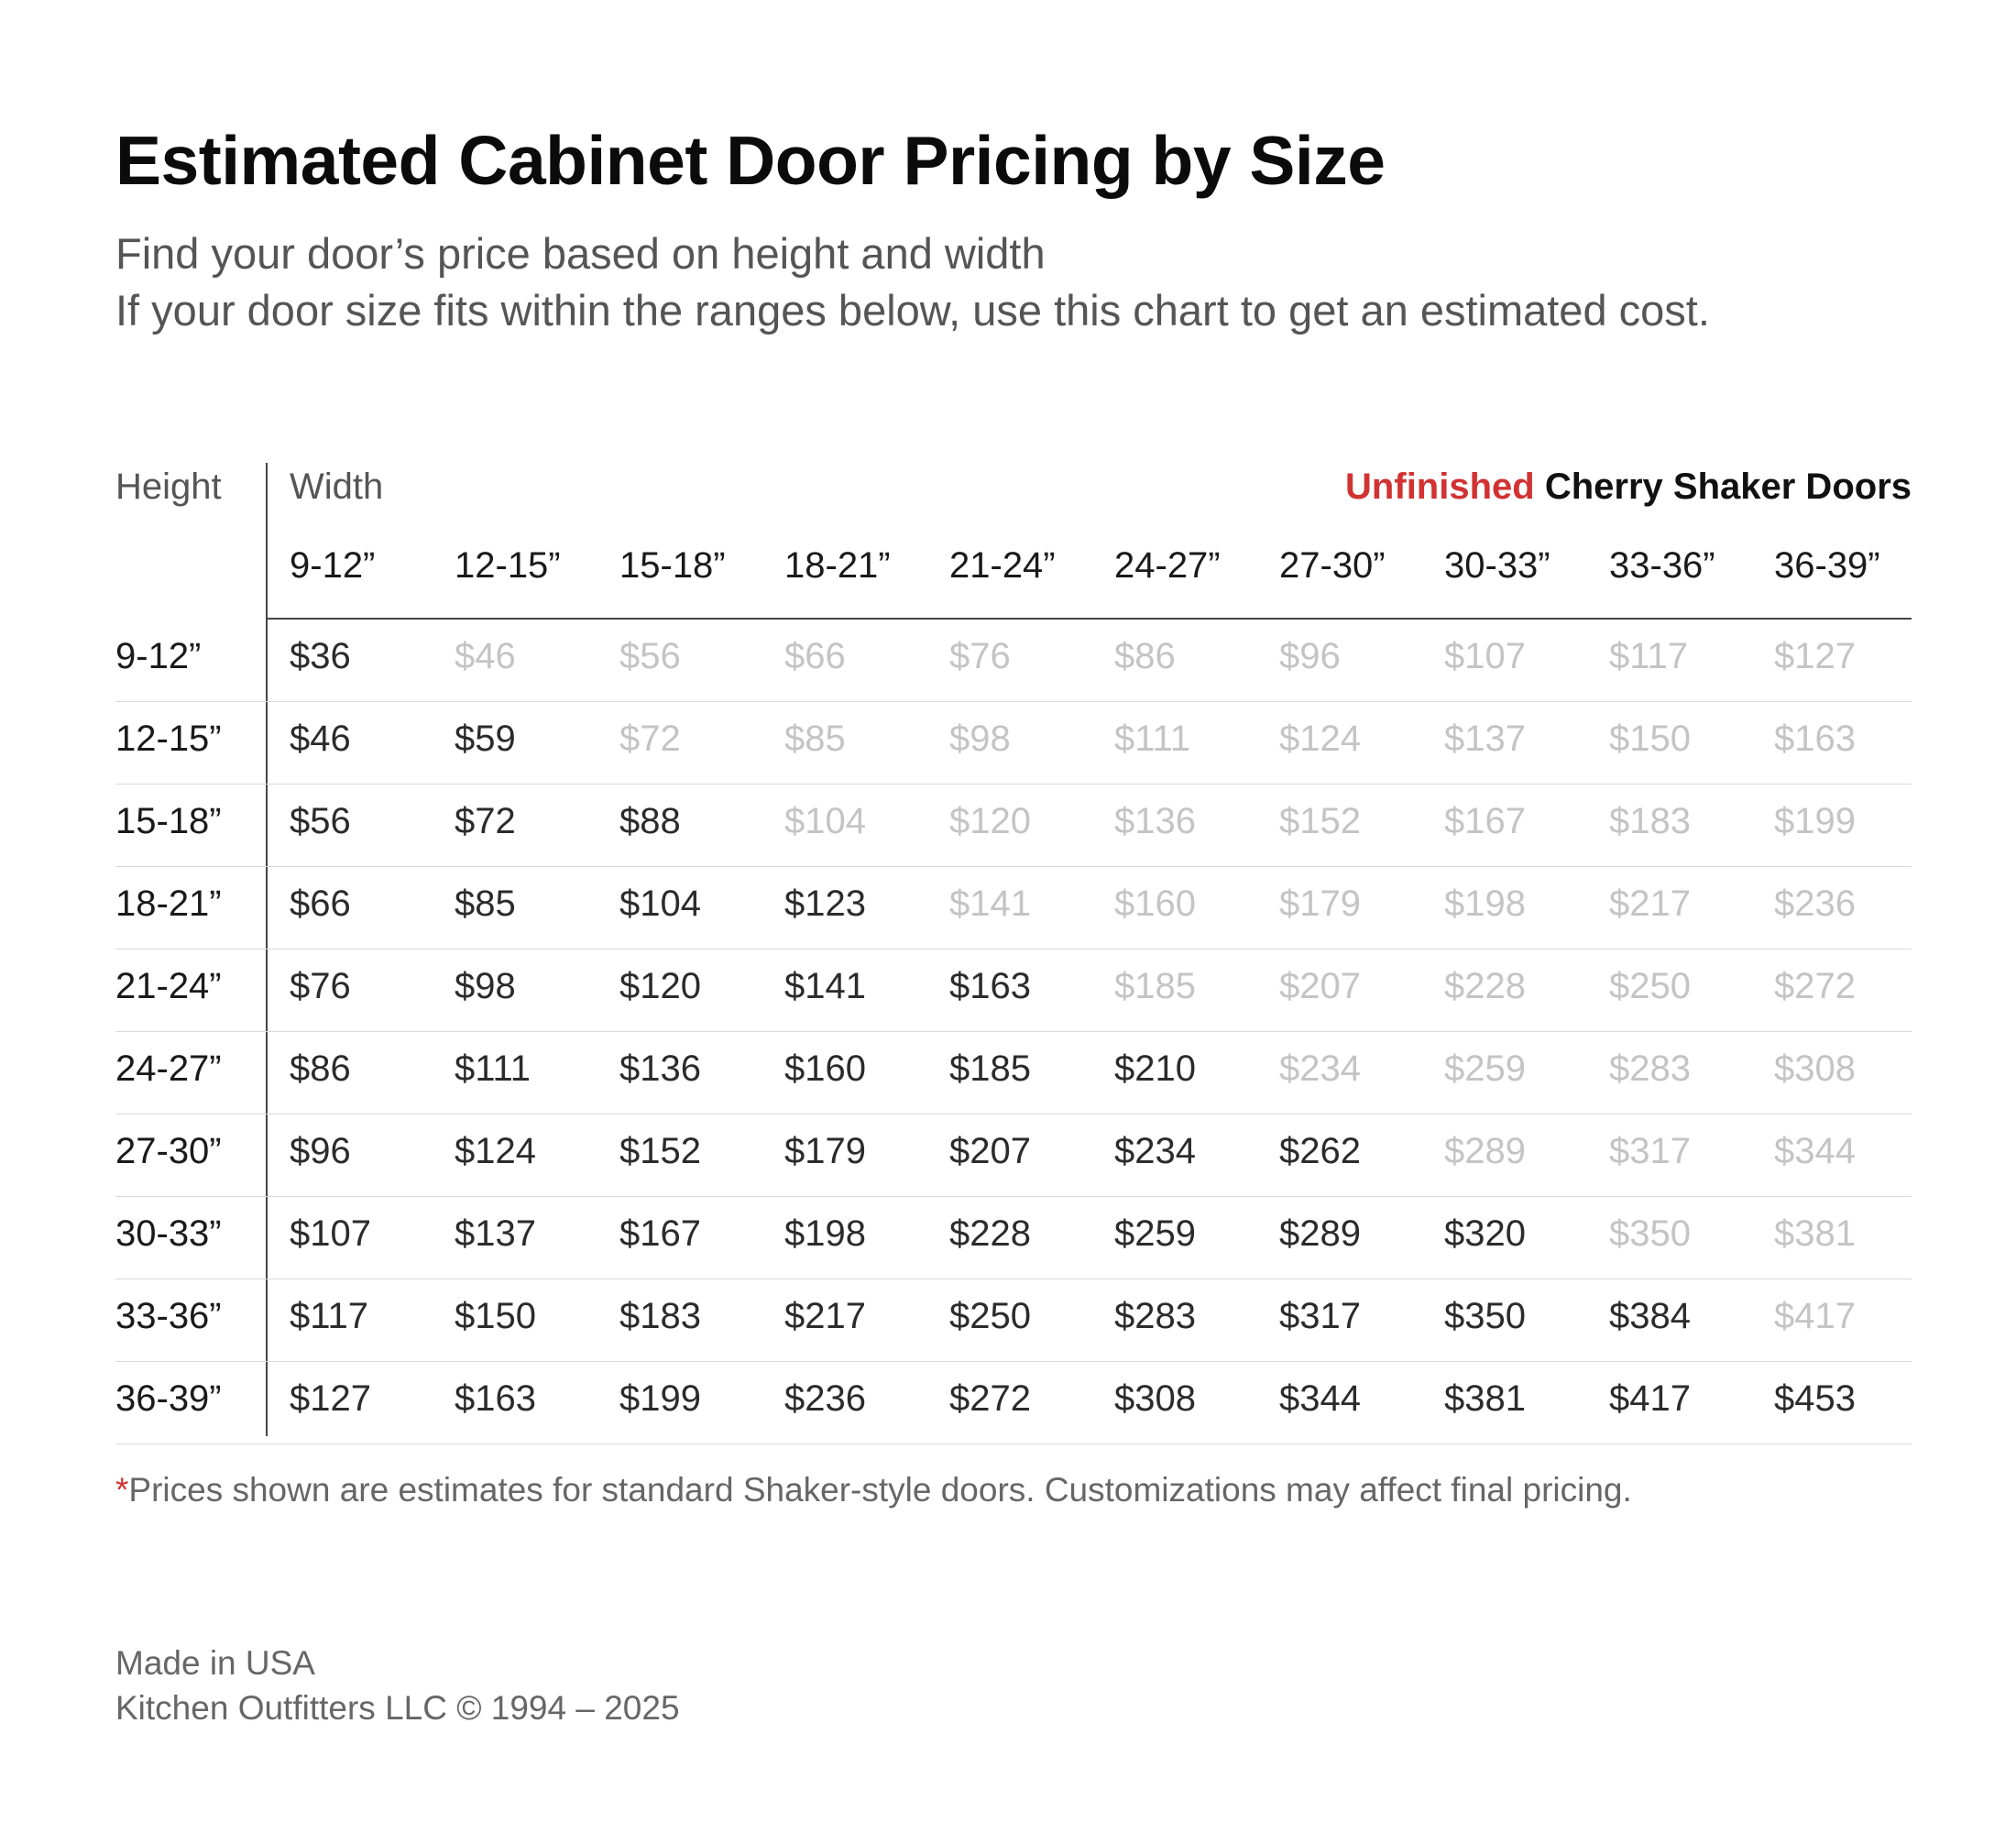  Describe the element at coordinates (1155, 821) in the screenshot. I see `price-cell: $136` at that location.